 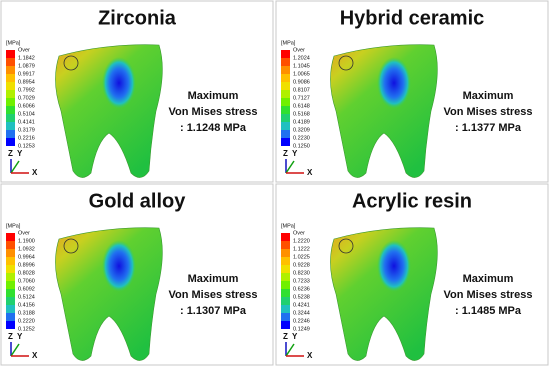 What do you see at coordinates (301, 329) in the screenshot?
I see `legend-label: 0.1249` at bounding box center [301, 329].